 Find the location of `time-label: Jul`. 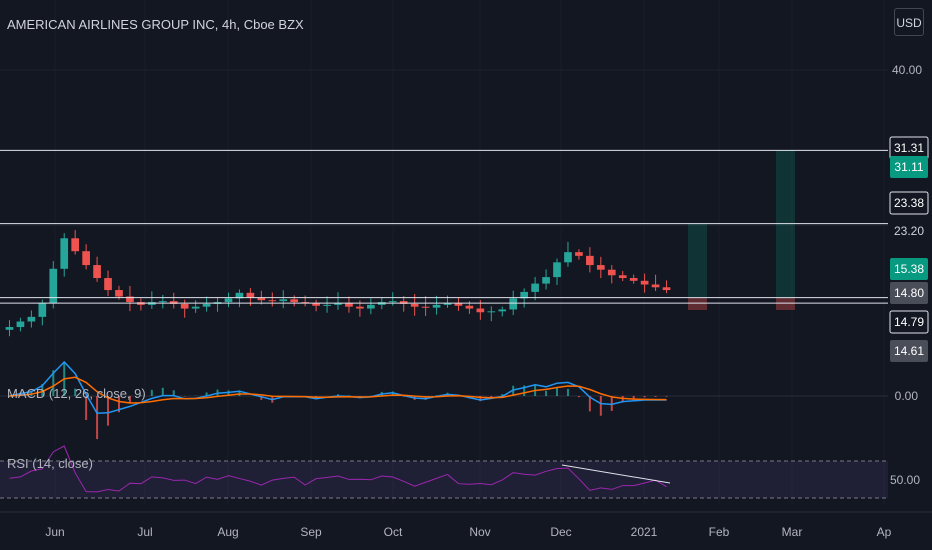

time-label: Jul is located at coordinates (144, 532).